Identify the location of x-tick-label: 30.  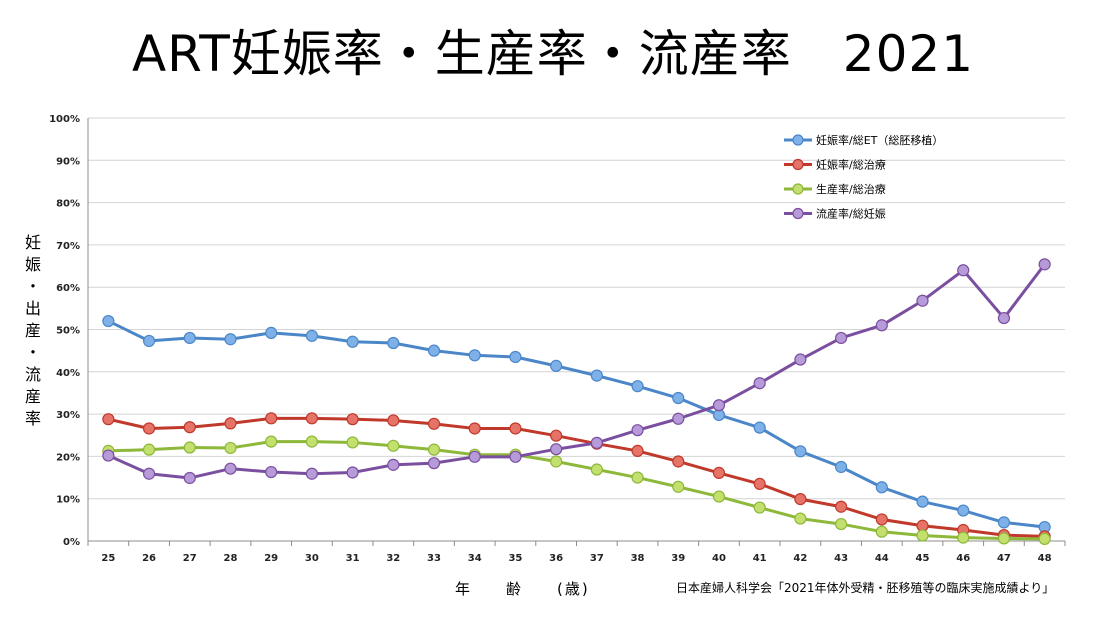
(312, 558).